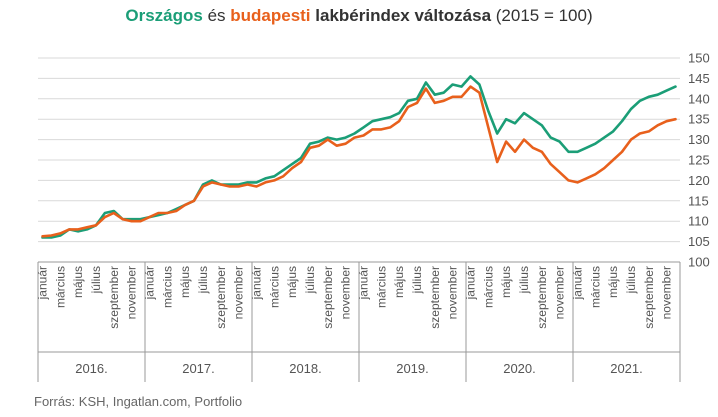 This screenshot has height=417, width=718. I want to click on title-base: (2015 = 100), so click(544, 15).